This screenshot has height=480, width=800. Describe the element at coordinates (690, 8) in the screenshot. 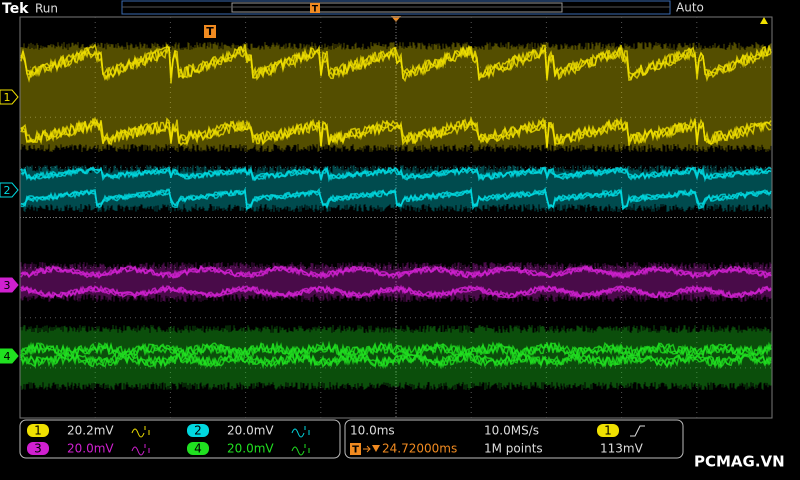

I see `trigger-mode: Auto` at that location.